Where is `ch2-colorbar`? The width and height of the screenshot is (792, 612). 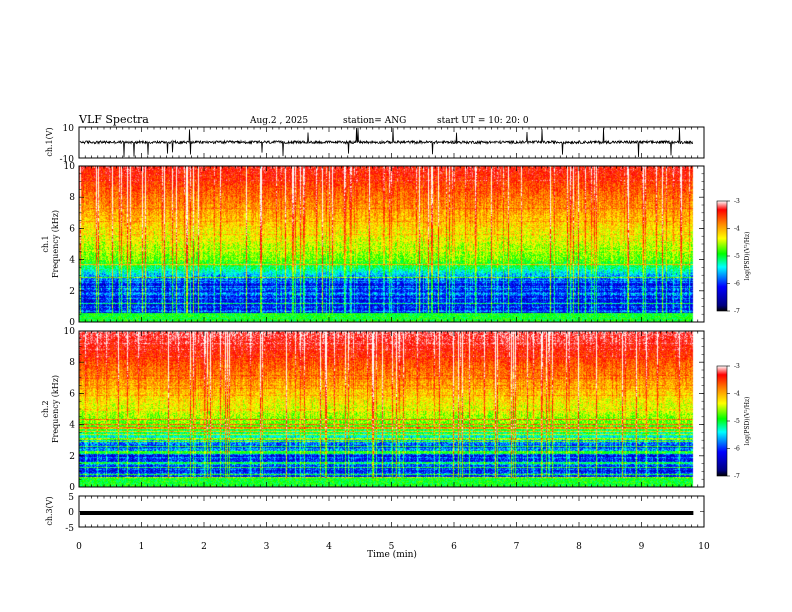
ch2-colorbar is located at coordinates (722, 421).